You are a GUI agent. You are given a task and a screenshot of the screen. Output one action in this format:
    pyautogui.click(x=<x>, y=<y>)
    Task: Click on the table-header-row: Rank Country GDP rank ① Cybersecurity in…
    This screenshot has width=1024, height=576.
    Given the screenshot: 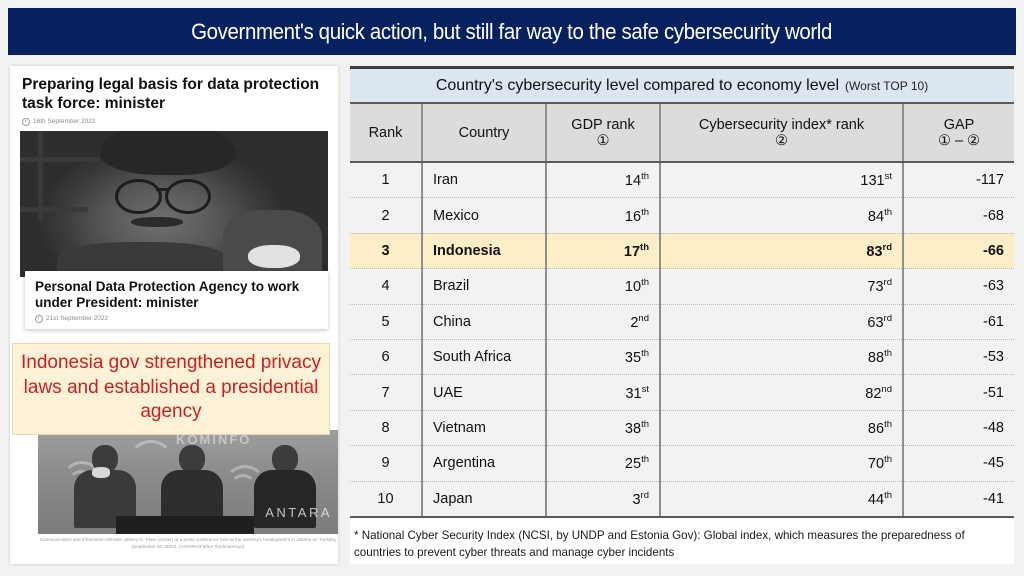 What is the action you would take?
    pyautogui.click(x=682, y=133)
    